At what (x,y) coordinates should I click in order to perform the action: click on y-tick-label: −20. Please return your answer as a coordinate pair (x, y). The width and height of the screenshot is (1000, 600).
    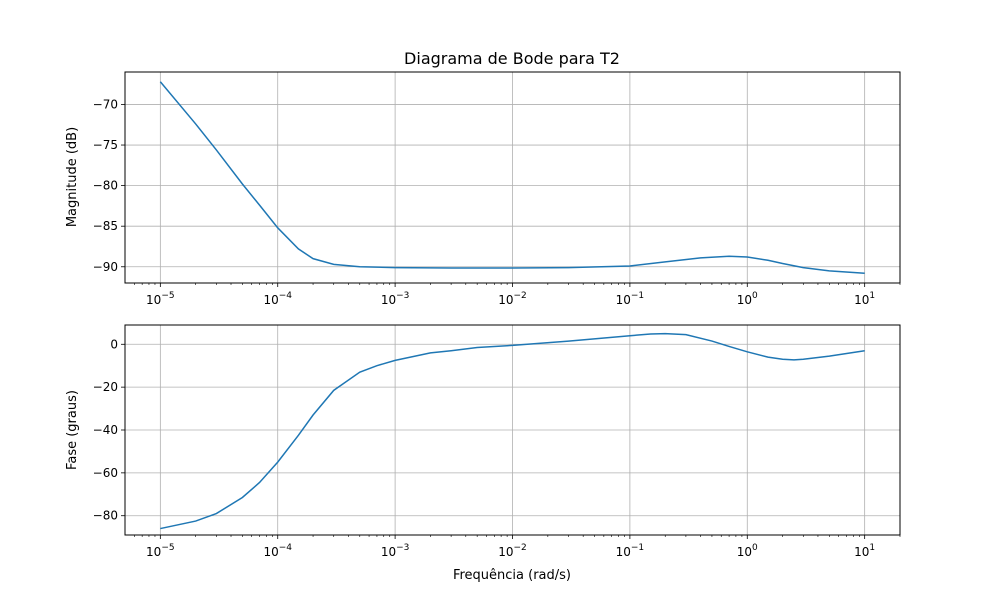
    Looking at the image, I should click on (105, 387).